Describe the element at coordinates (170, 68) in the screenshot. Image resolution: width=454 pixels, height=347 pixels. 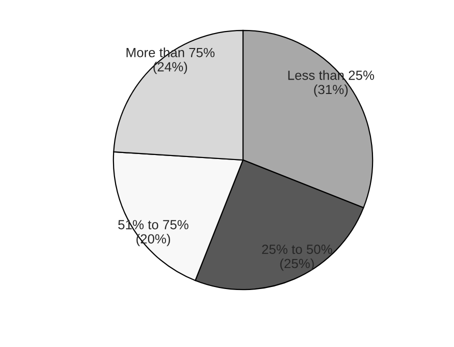
I see `data-label: (24%)` at that location.